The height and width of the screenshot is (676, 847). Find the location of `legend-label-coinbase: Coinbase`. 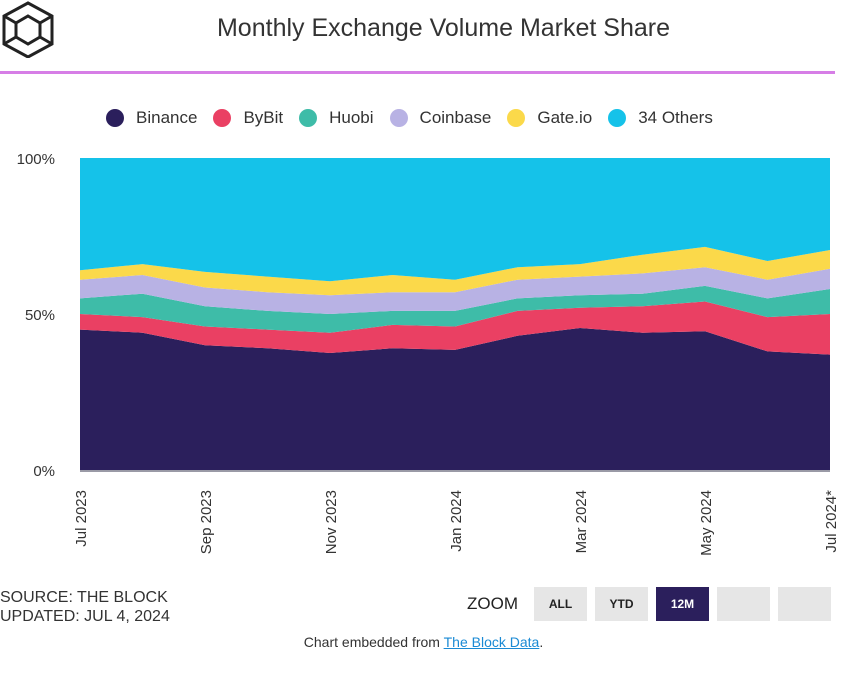

legend-label-coinbase: Coinbase is located at coordinates (455, 117).